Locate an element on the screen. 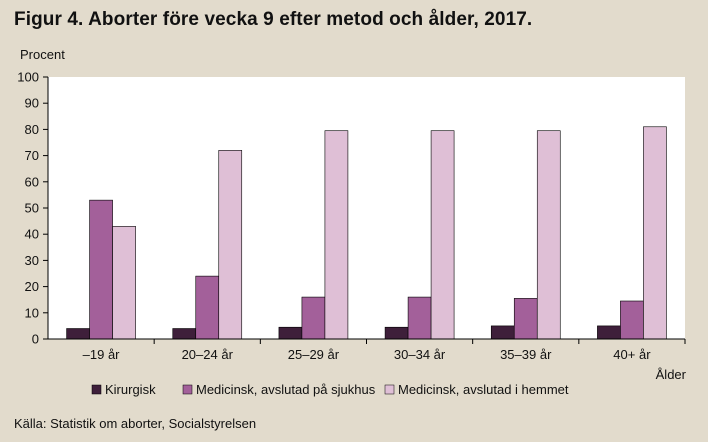  y-axis-title: Procent is located at coordinates (42, 54).